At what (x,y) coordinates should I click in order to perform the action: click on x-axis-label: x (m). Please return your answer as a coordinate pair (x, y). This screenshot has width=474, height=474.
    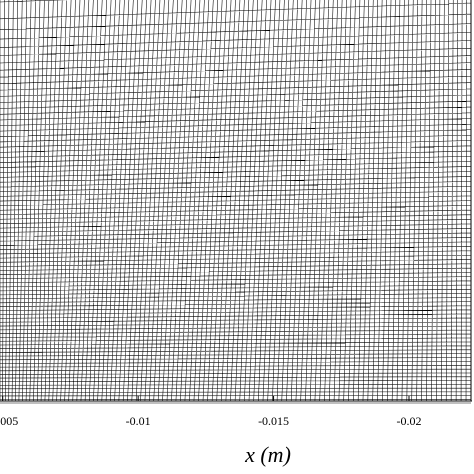
    Looking at the image, I should click on (267, 454).